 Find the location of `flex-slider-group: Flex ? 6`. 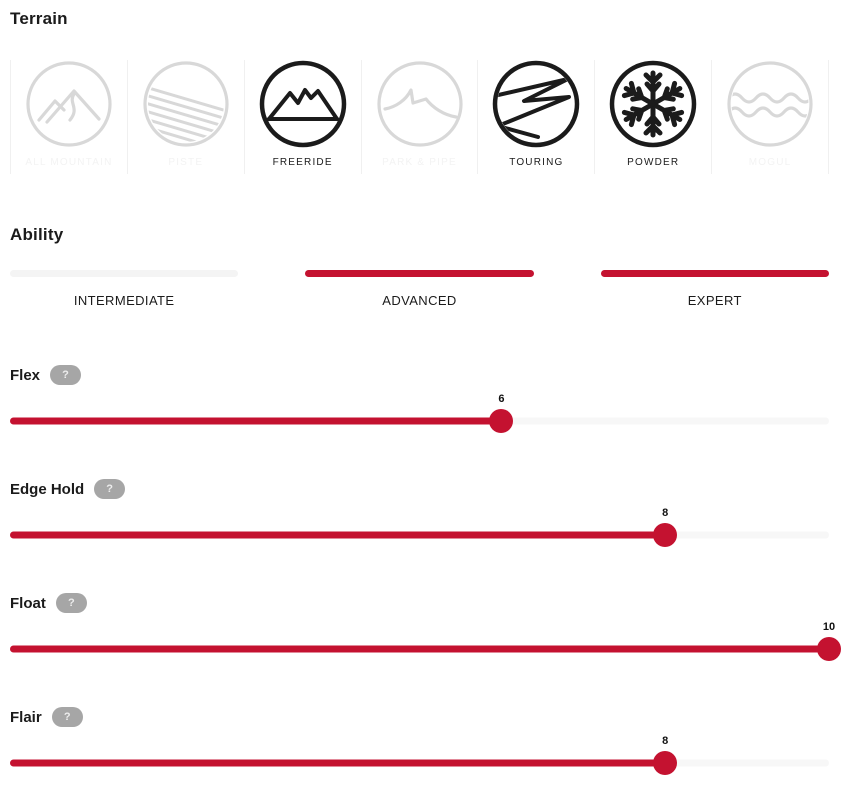

flex-slider-group: Flex ? 6 is located at coordinates (419, 399).